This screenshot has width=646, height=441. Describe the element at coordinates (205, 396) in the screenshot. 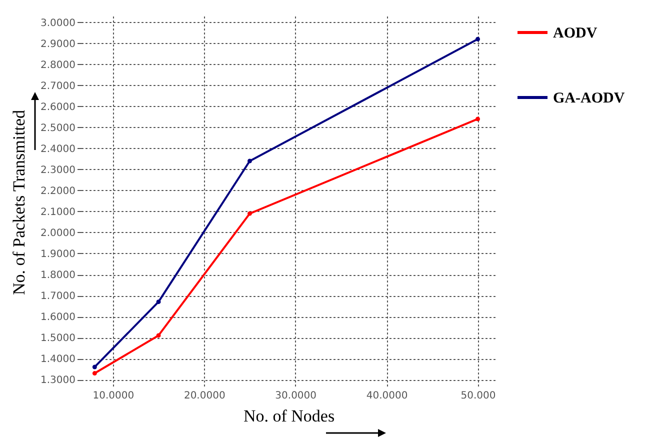

I see `x-tick-label: 20.0000` at that location.